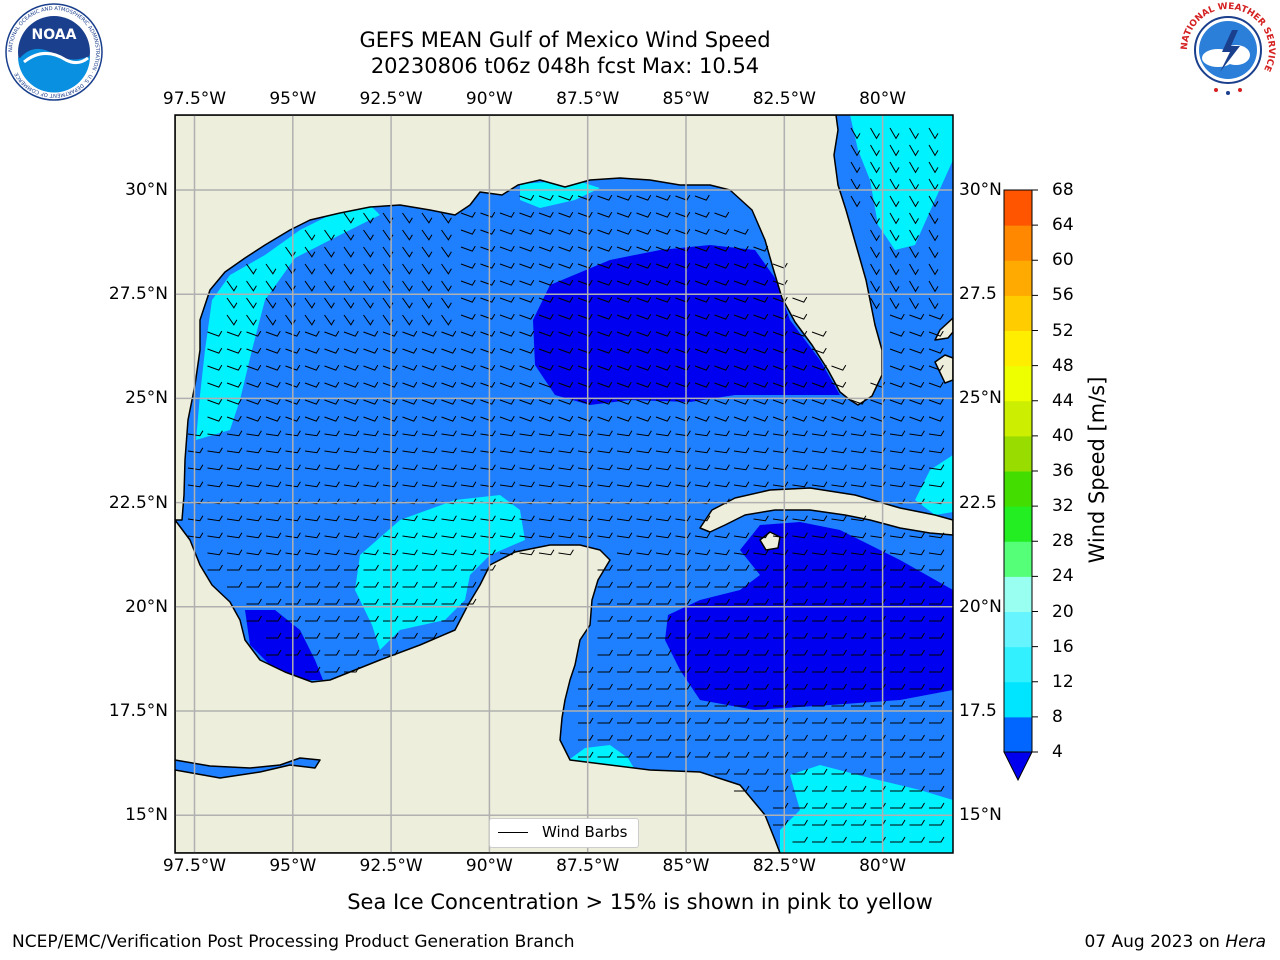 The height and width of the screenshot is (960, 1280). Describe the element at coordinates (293, 866) in the screenshot. I see `lon-tick-bottom: 95°W` at that location.